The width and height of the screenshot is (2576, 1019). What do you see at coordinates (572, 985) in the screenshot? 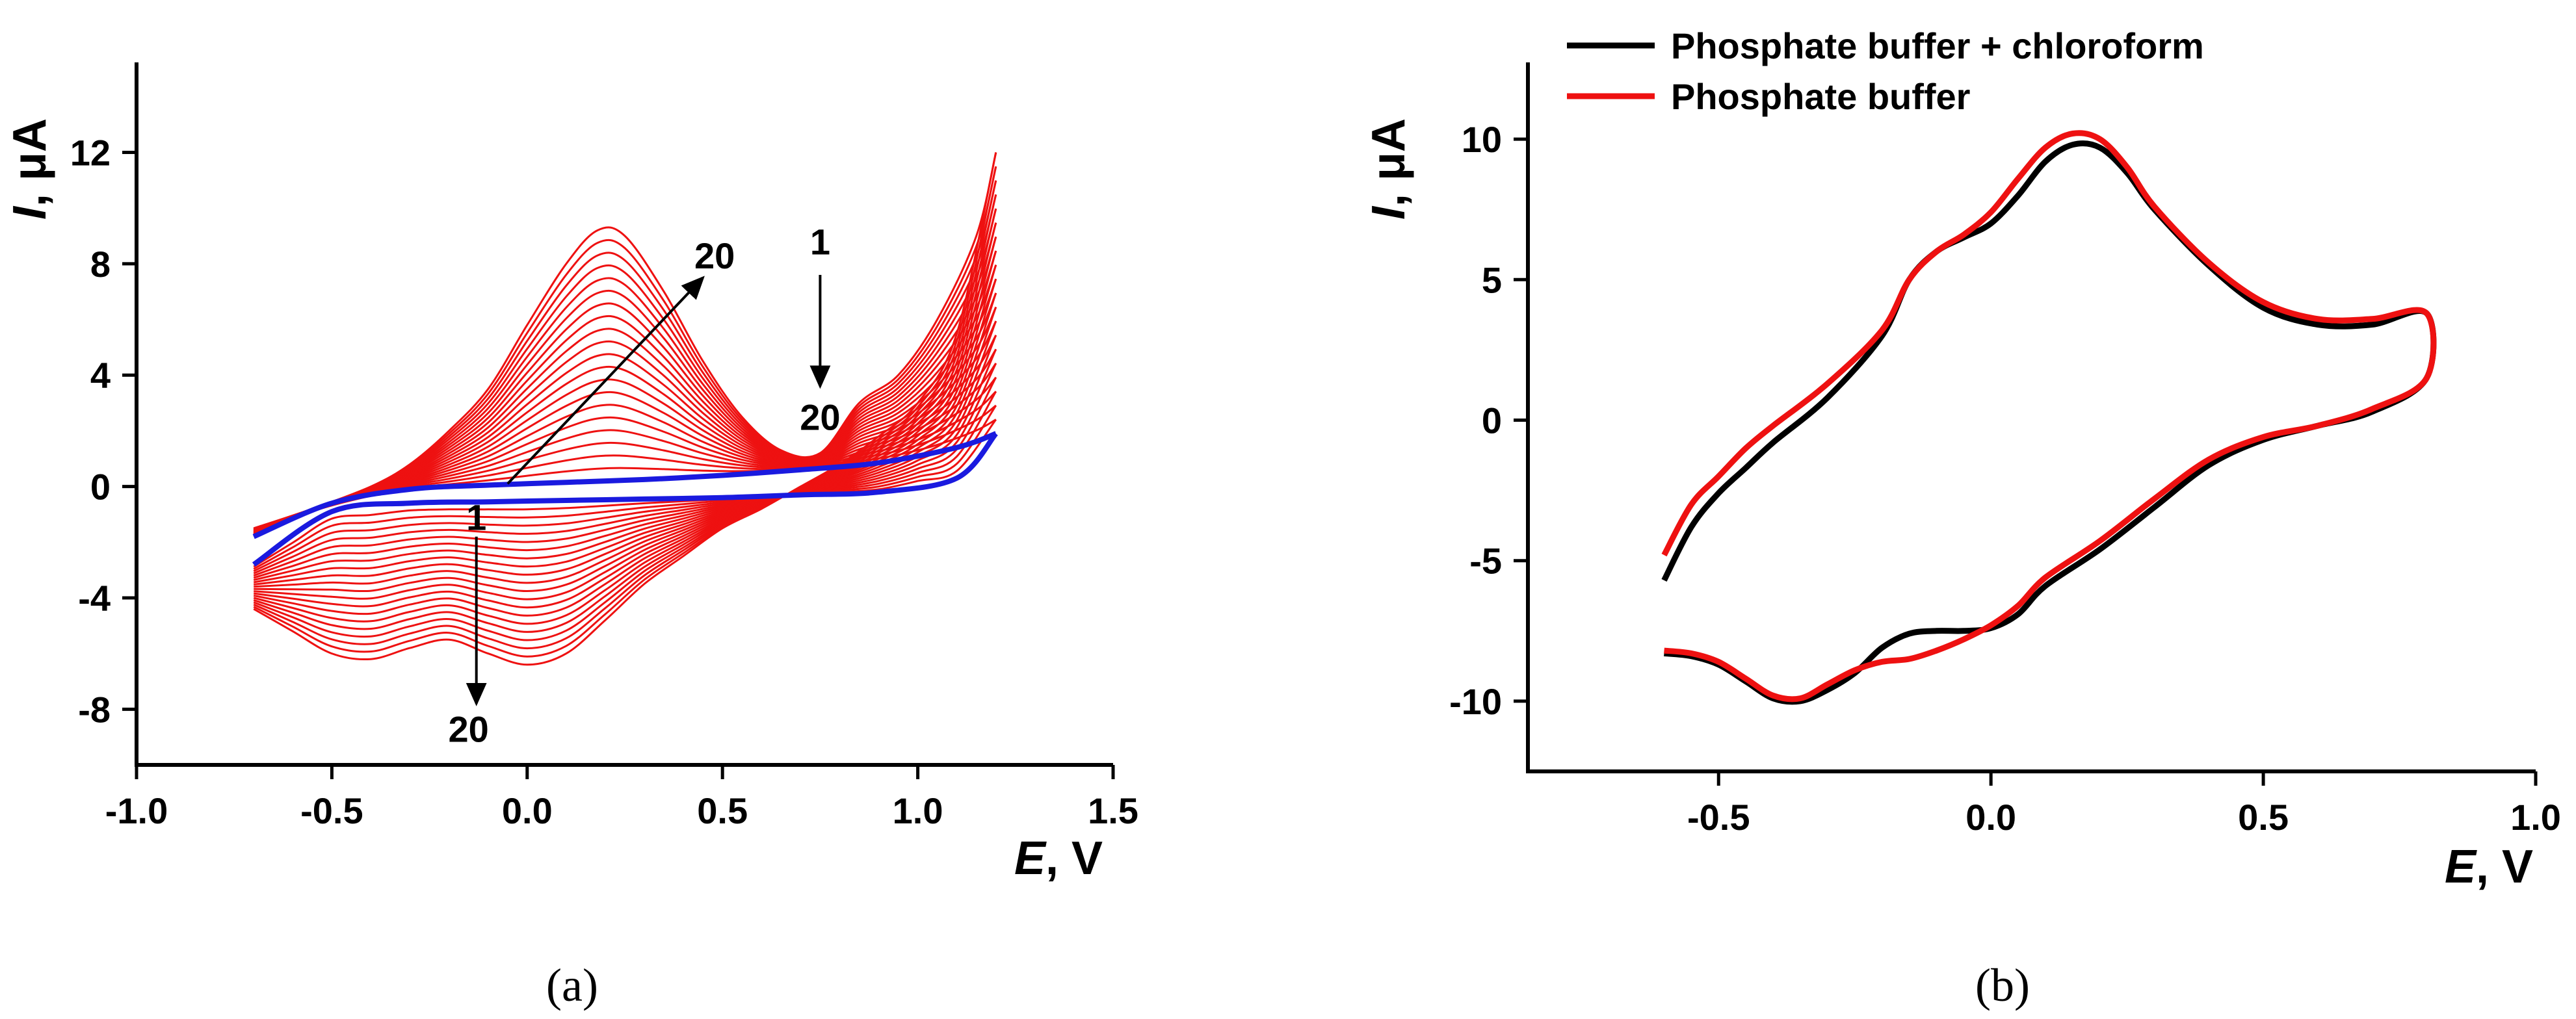
I see `panel-a-caption: (a)` at bounding box center [572, 985].